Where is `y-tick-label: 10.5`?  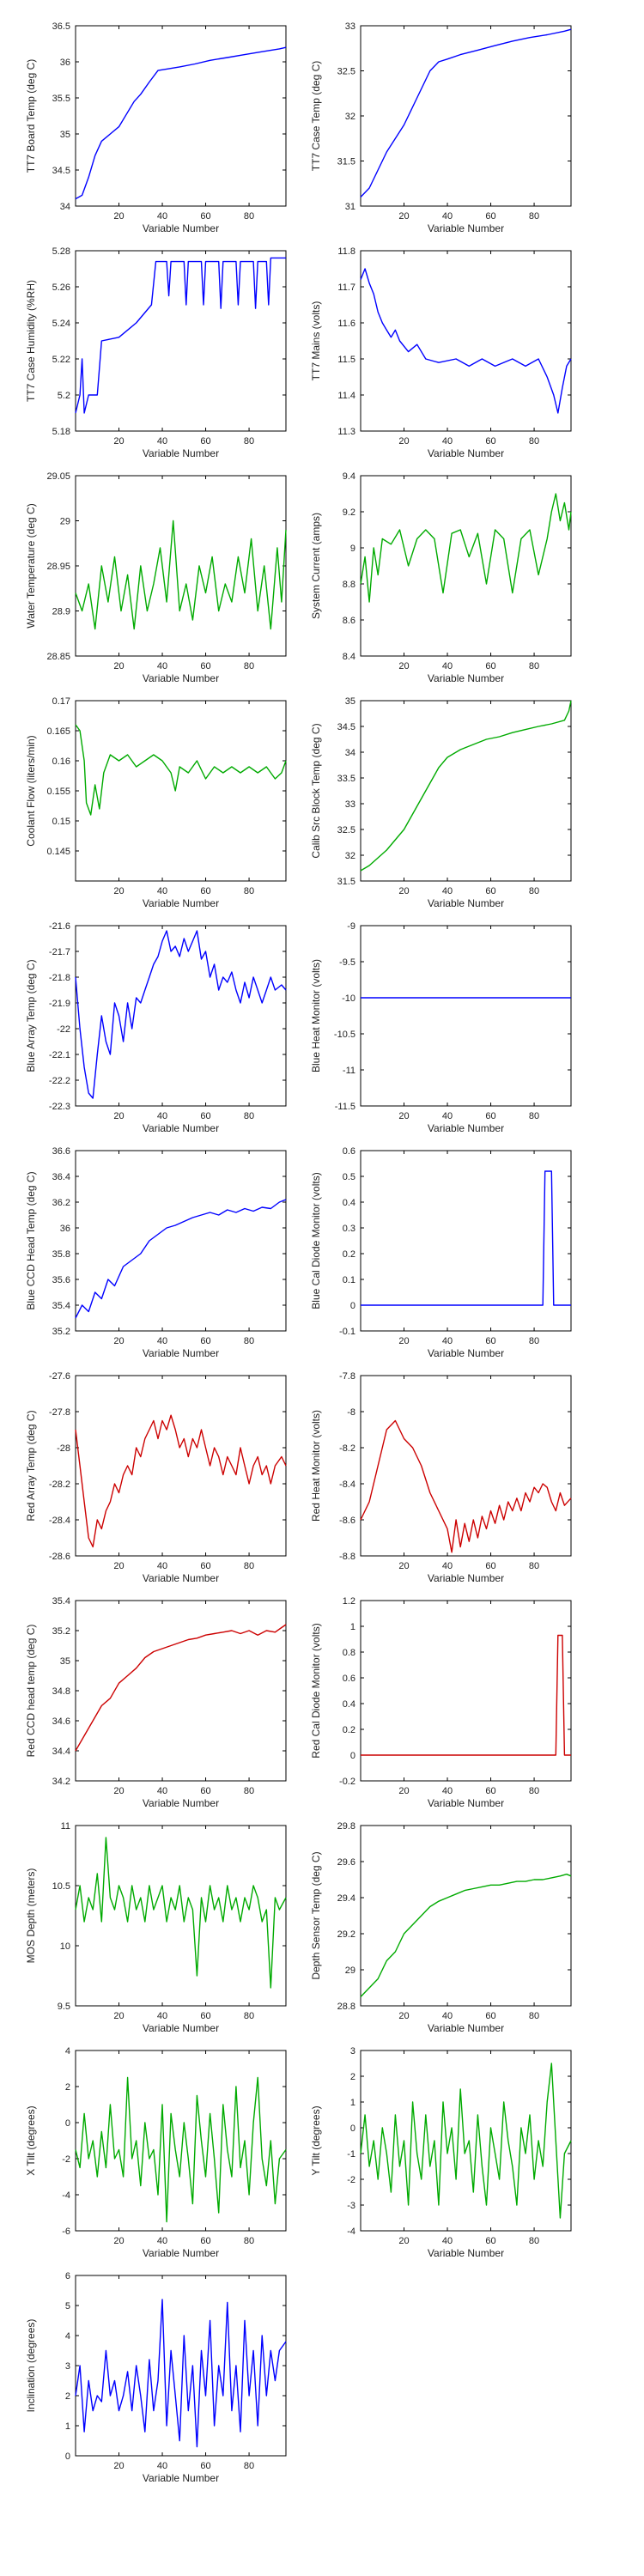 y-tick-label: 10.5 is located at coordinates (61, 1887).